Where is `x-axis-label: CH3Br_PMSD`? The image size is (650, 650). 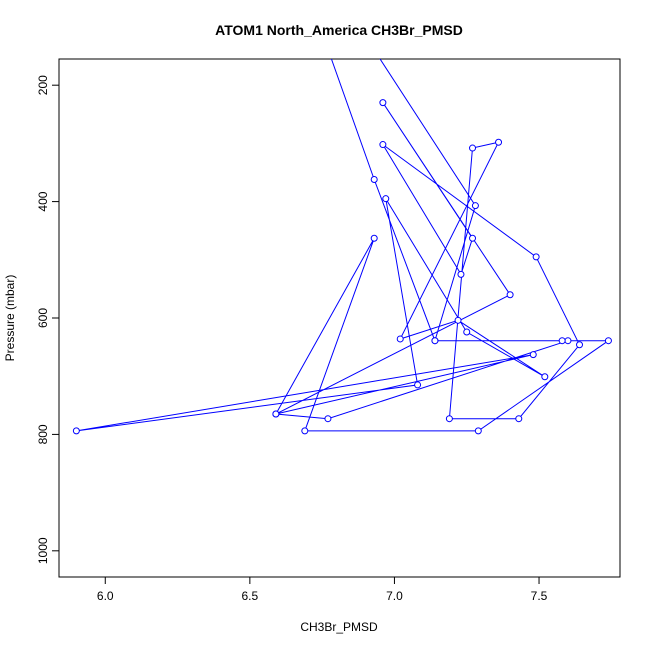
x-axis-label: CH3Br_PMSD is located at coordinates (339, 627).